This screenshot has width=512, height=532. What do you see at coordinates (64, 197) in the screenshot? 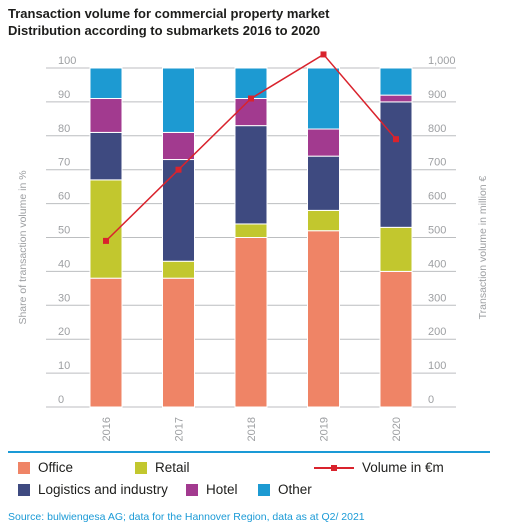
I see `y-tick-label-left: 60` at bounding box center [64, 197].